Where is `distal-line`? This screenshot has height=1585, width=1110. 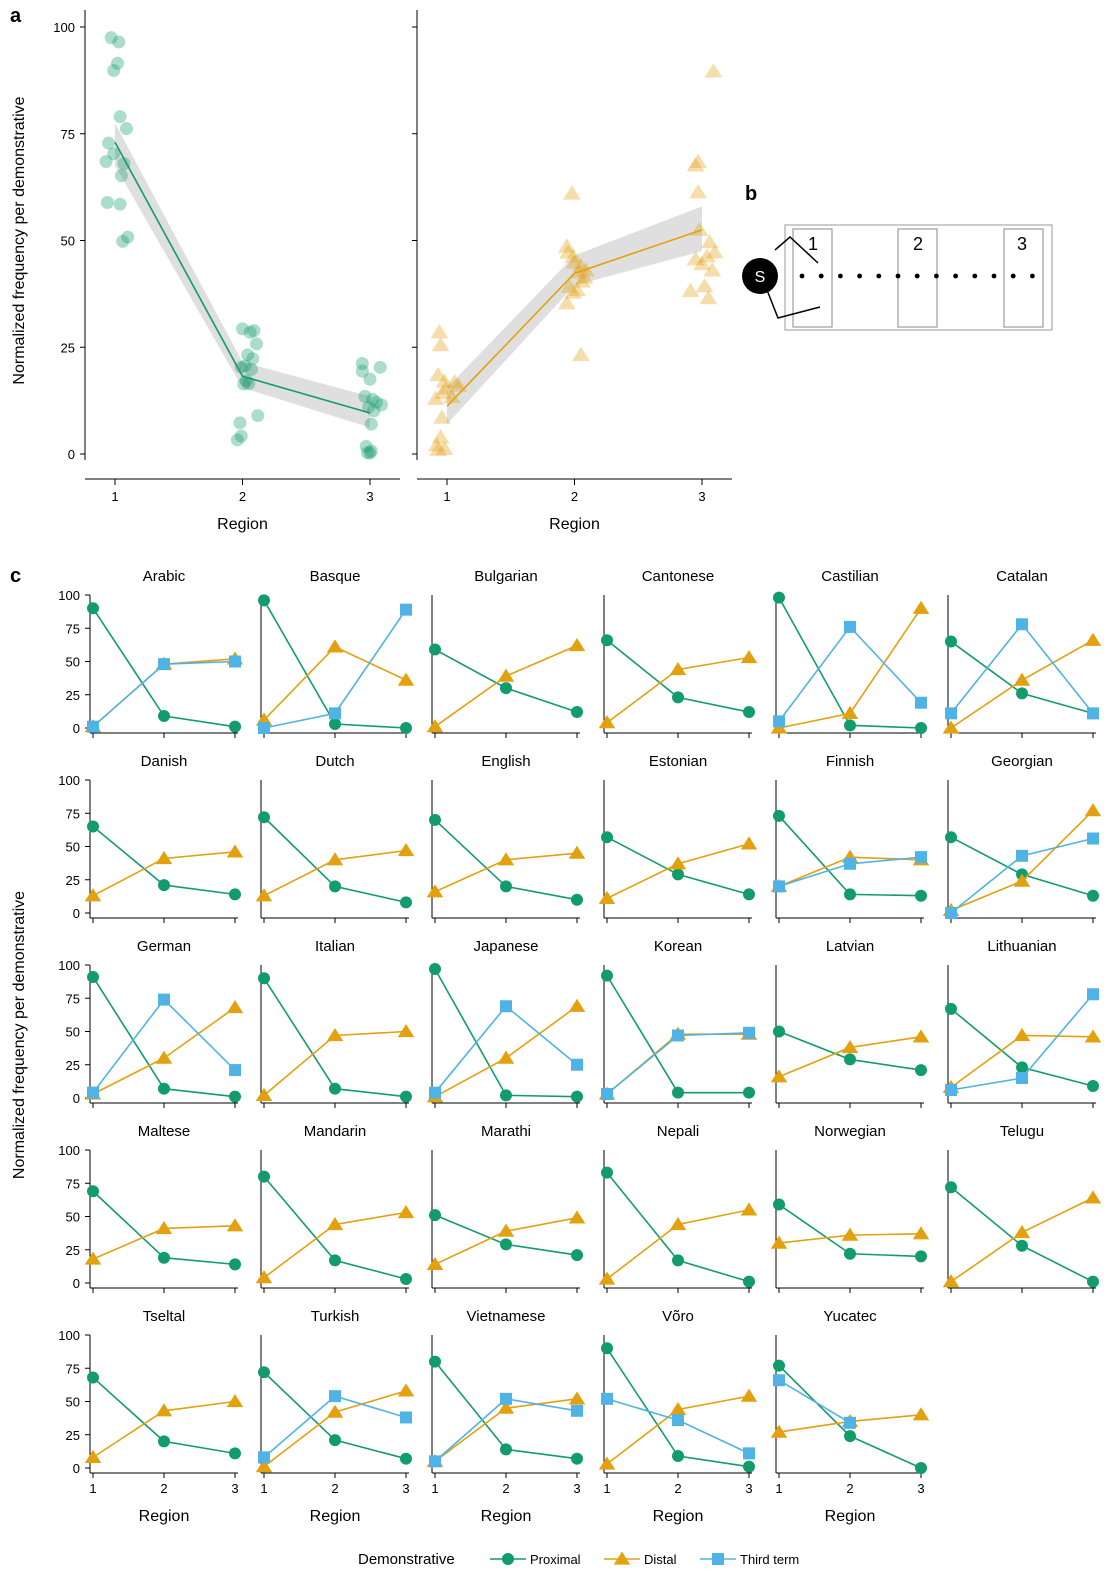 distal-line is located at coordinates (677, 1064).